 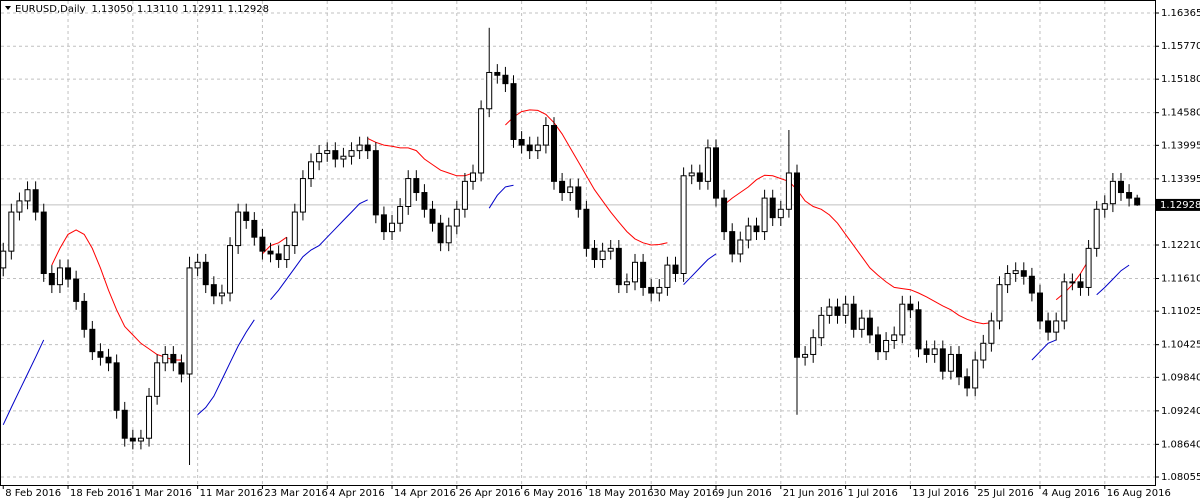 I want to click on x-tick-label: 26 Apr 2016, so click(x=490, y=493).